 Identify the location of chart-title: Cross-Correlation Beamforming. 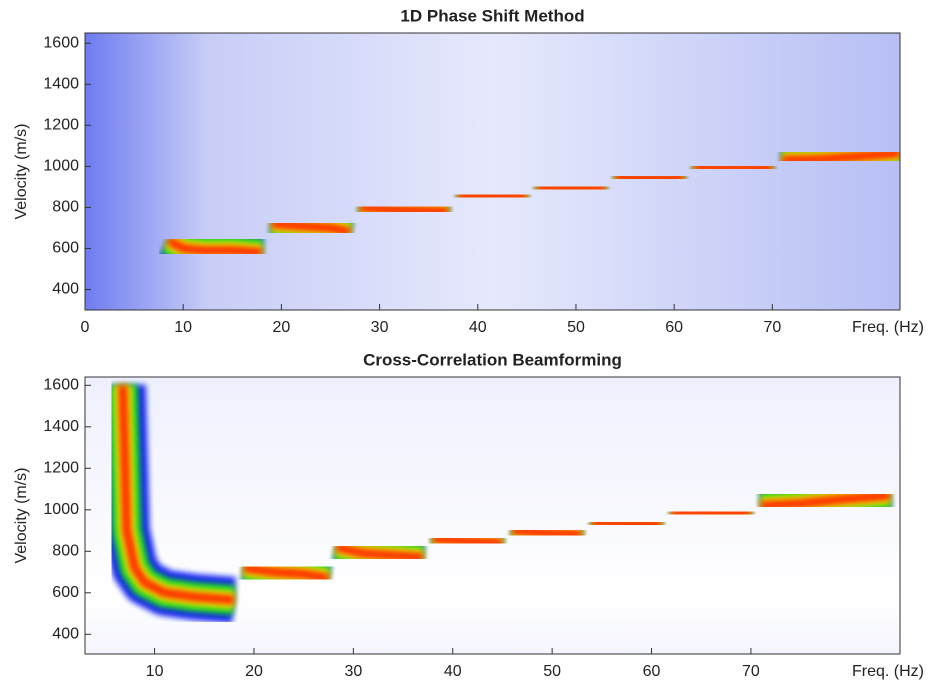
(492, 359).